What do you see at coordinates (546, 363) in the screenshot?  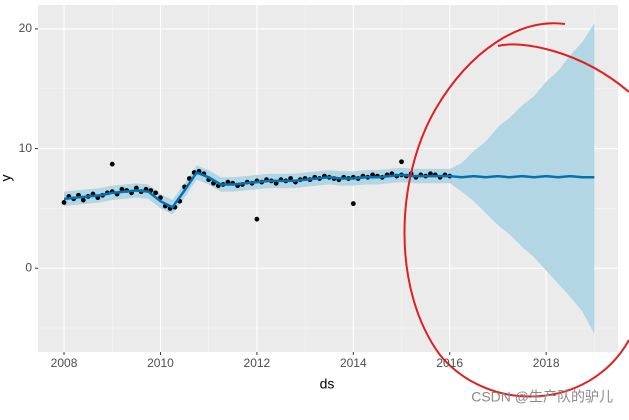 I see `x-tick-label: 2018` at bounding box center [546, 363].